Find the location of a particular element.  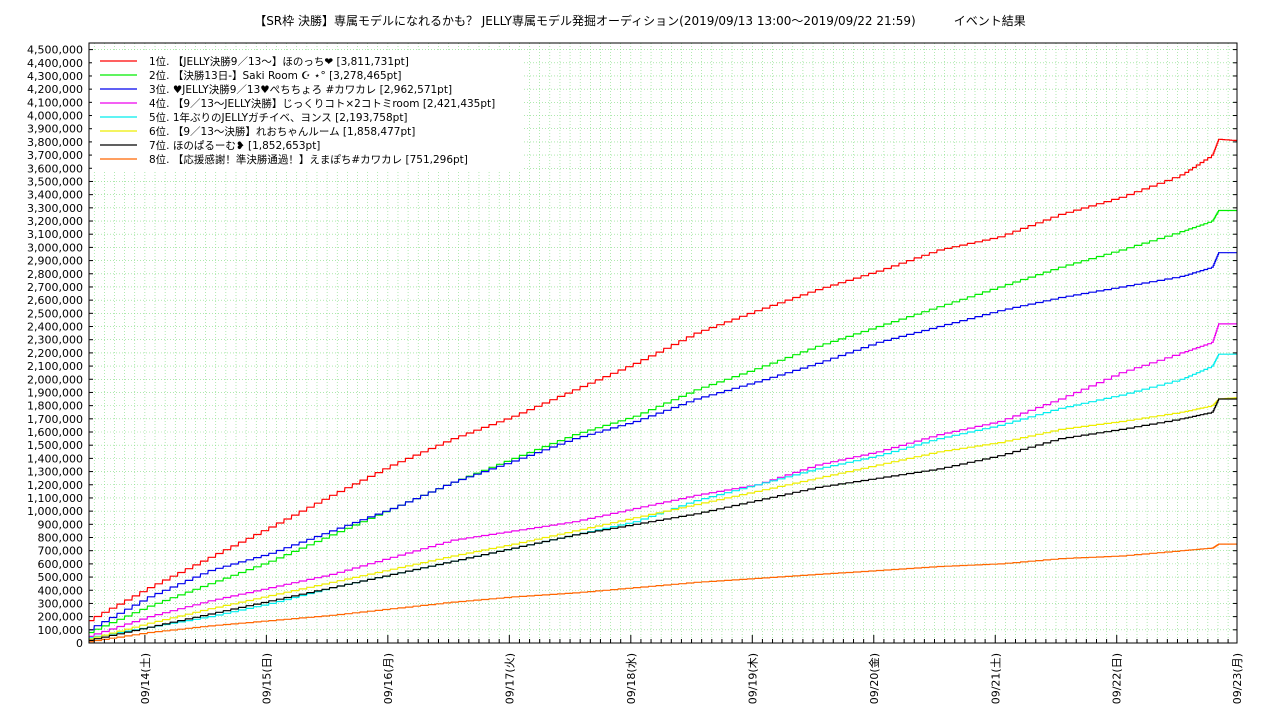

y-tick-label: 3,500,000 is located at coordinates (55, 181).